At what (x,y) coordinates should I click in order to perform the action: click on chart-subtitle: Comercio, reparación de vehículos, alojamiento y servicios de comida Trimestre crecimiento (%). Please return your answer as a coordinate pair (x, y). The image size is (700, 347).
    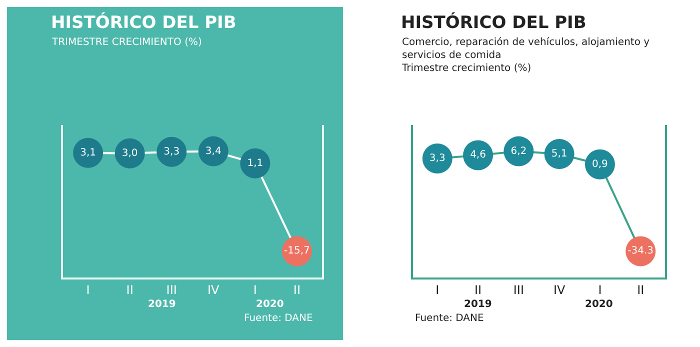
    Looking at the image, I should click on (525, 55).